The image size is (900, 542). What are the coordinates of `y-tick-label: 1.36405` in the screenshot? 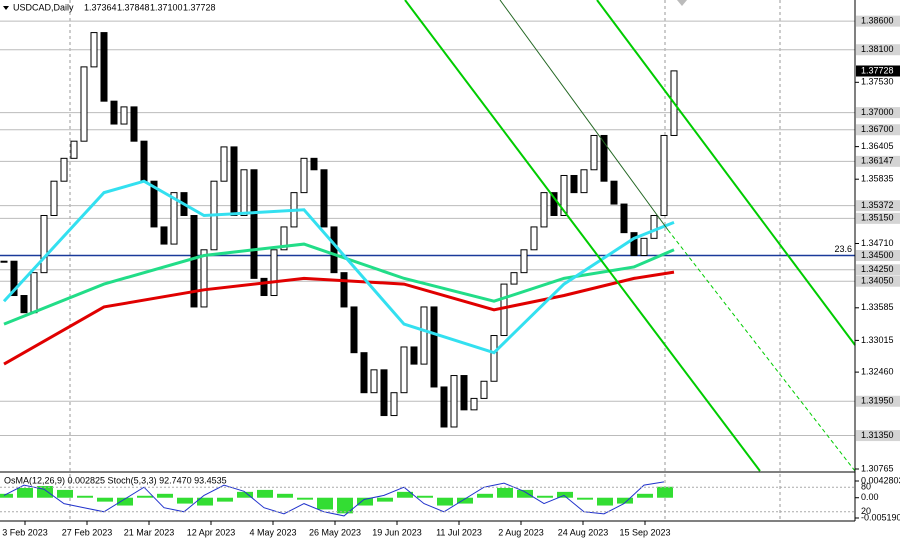 It's located at (877, 146).